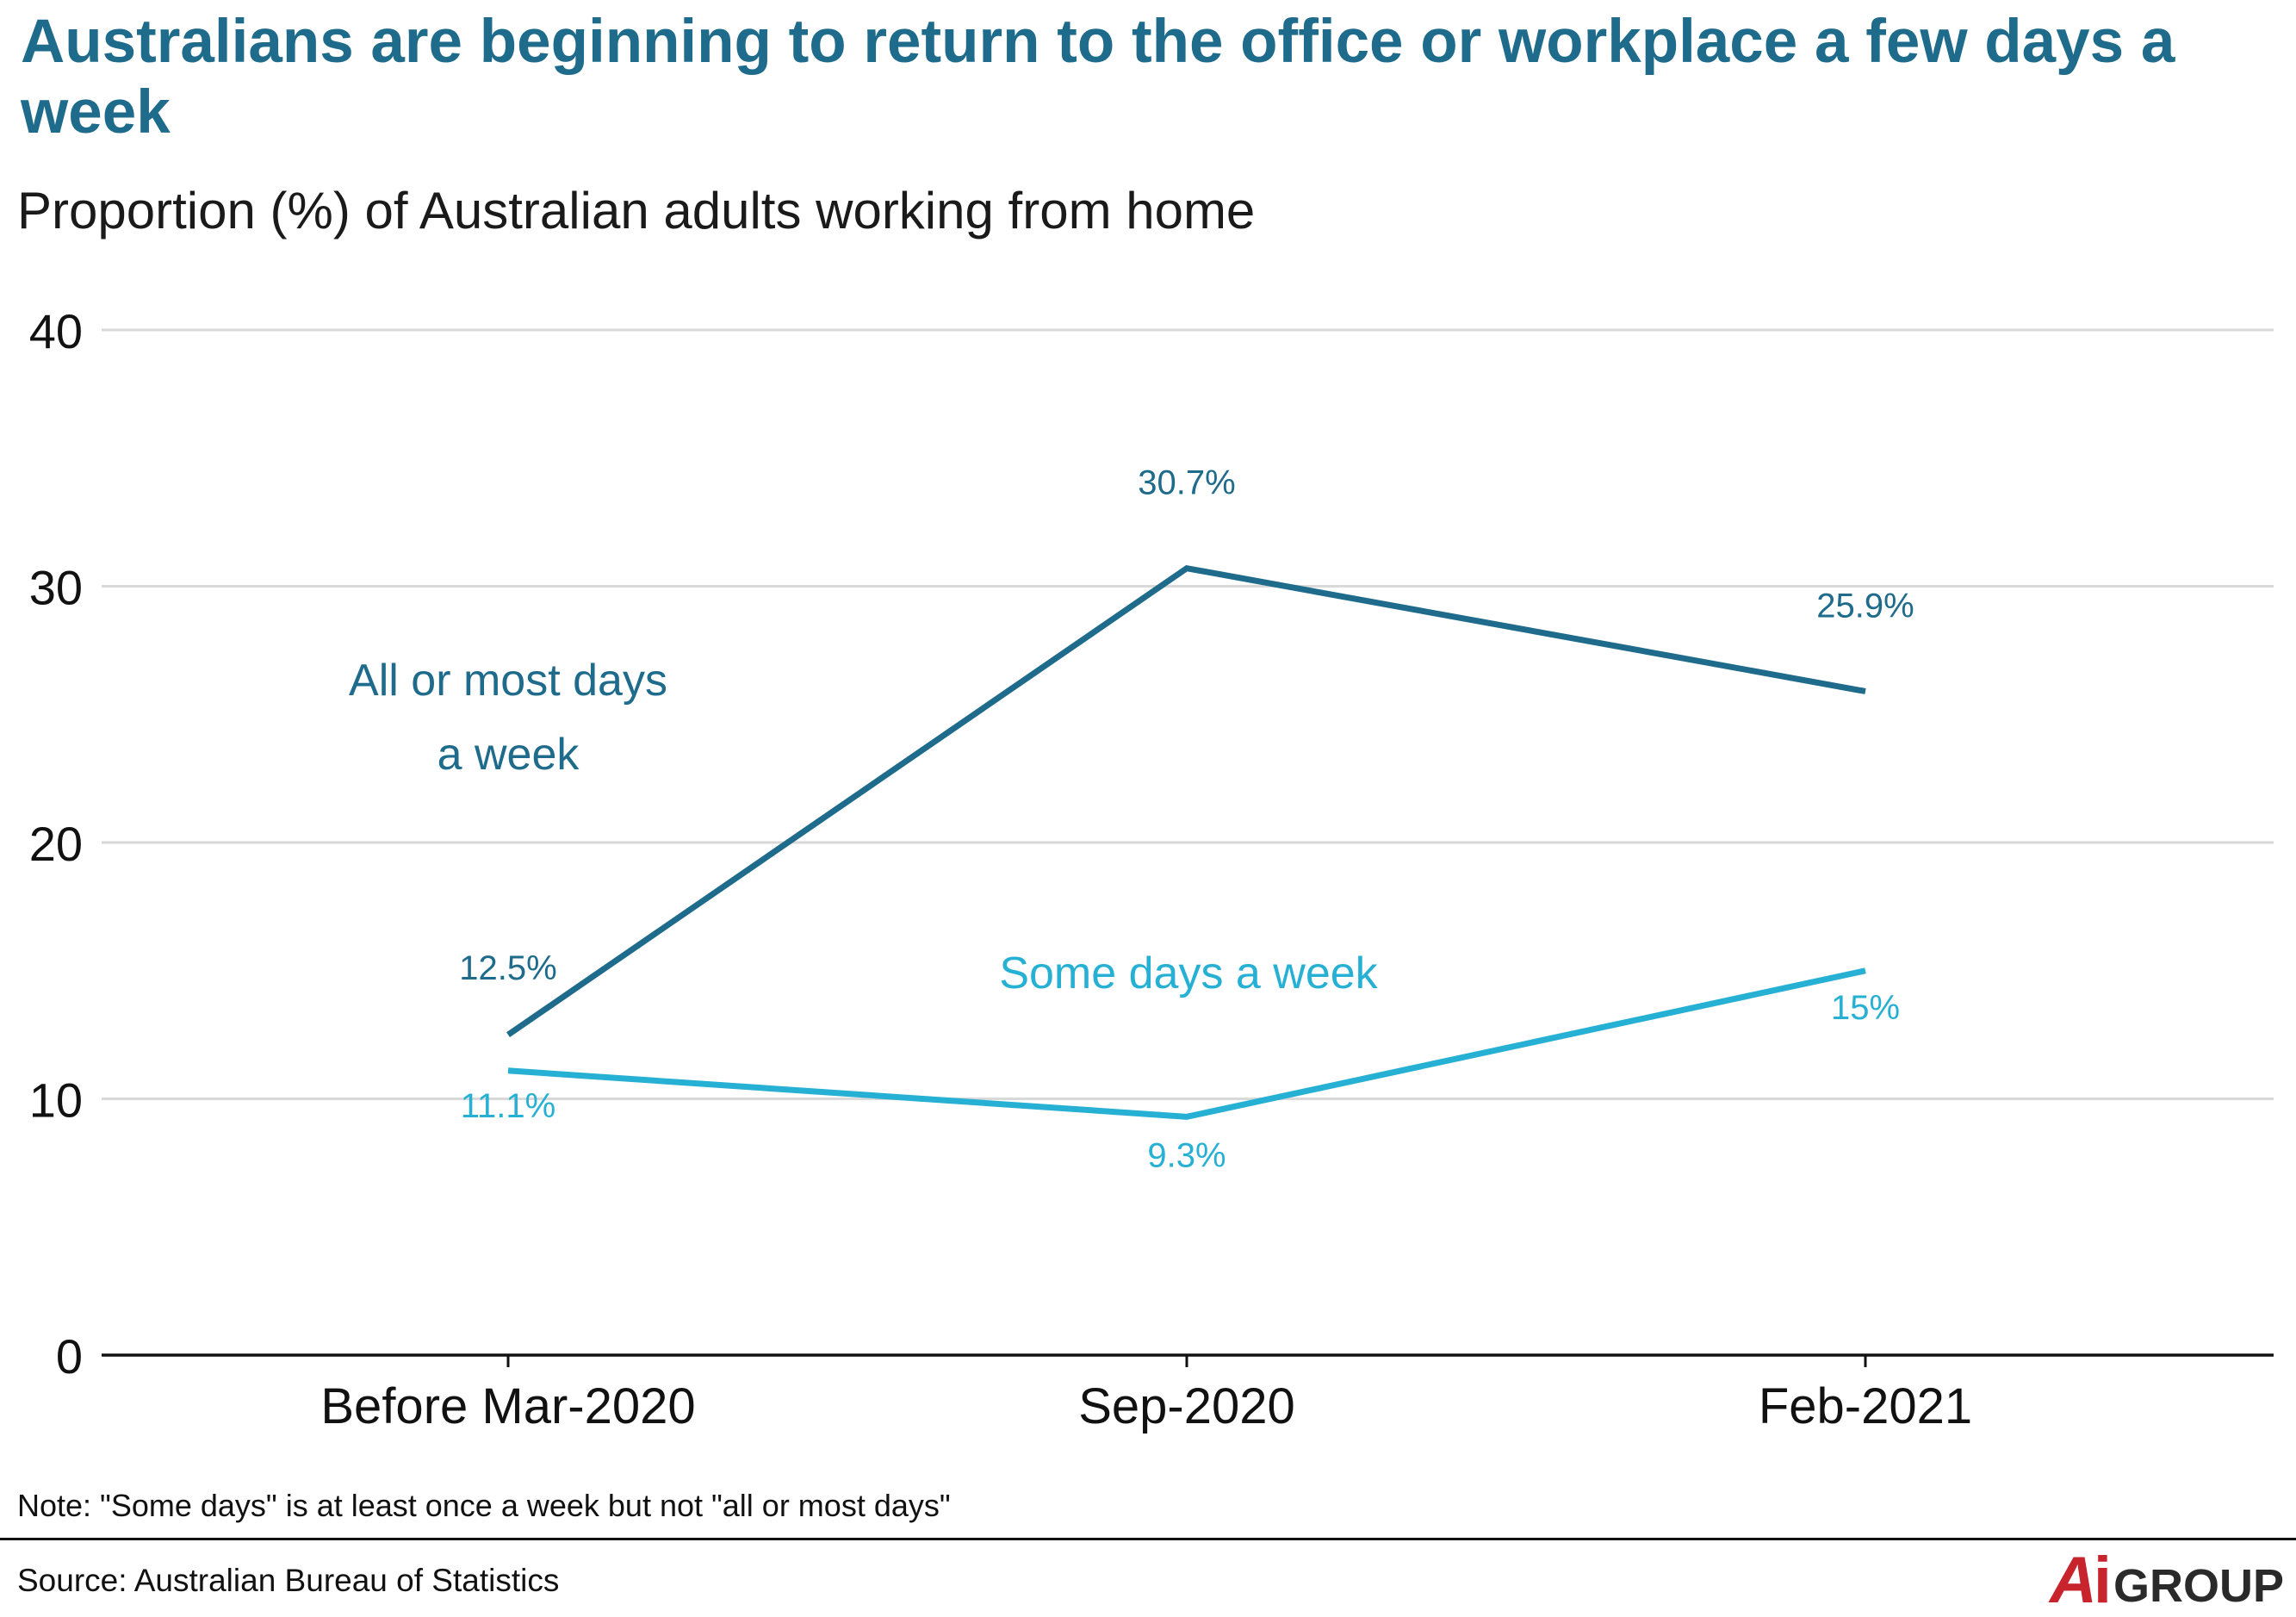  I want to click on logo-letter-a: A, so click(2072, 1581).